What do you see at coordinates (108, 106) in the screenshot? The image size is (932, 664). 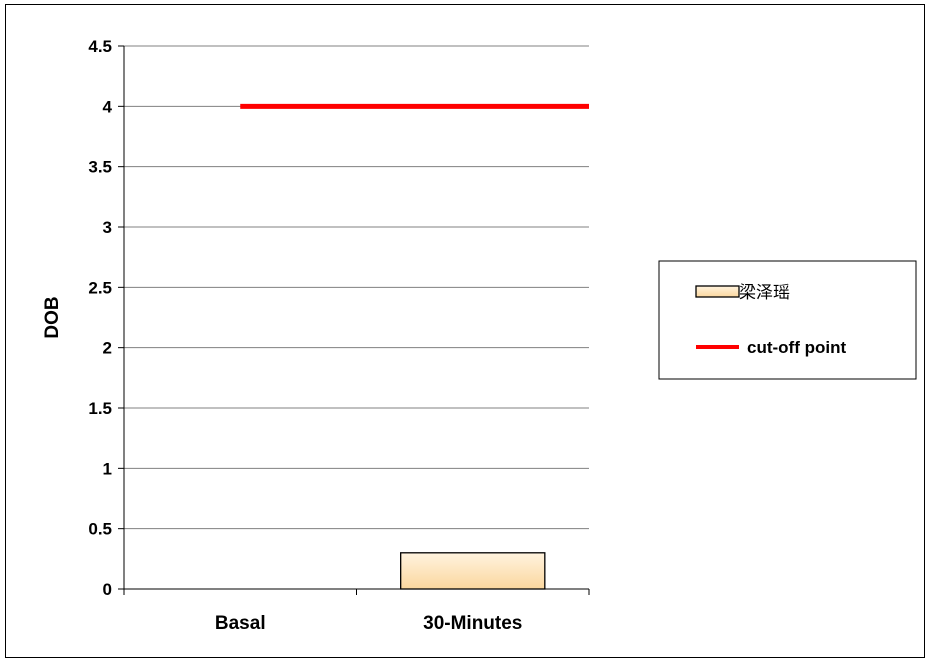 I see `y-tick-label: 4` at bounding box center [108, 106].